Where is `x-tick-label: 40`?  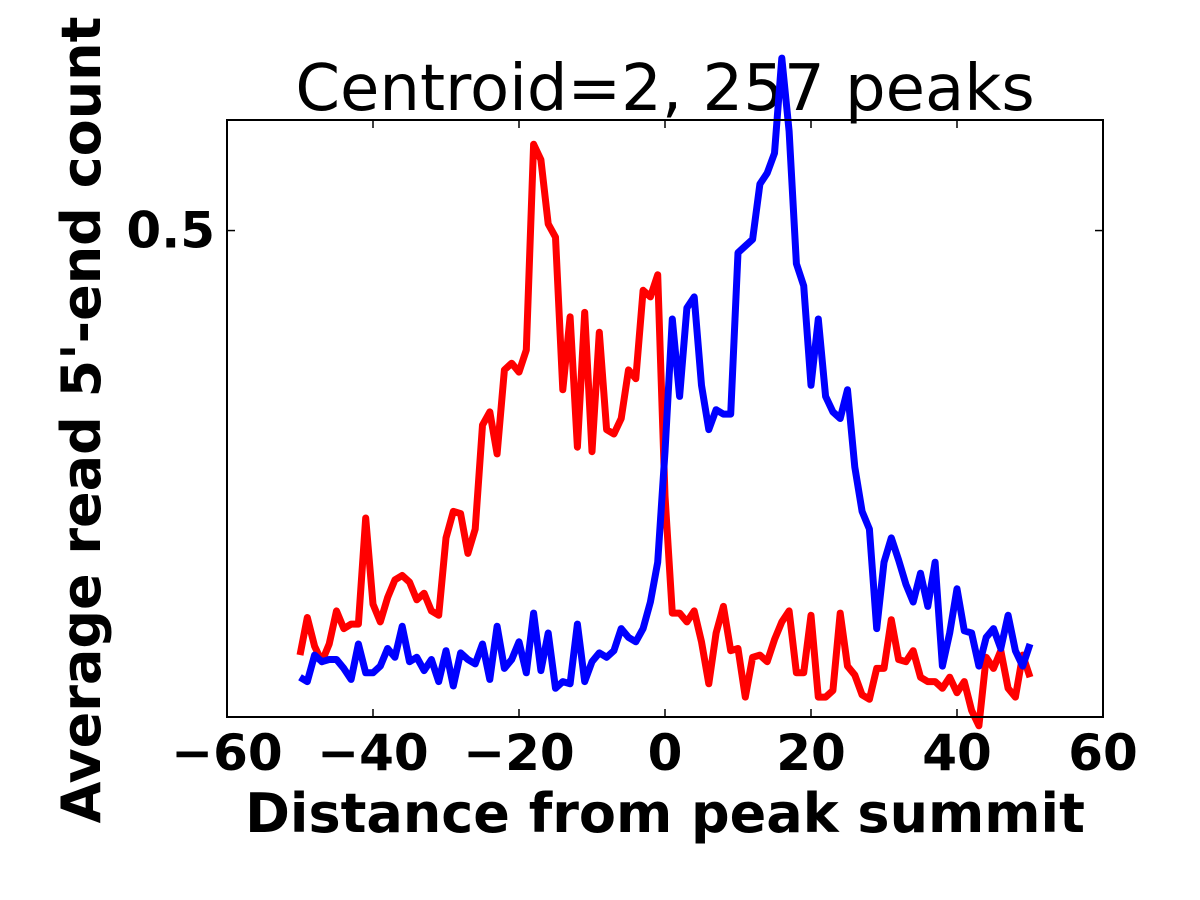 x-tick-label: 40 is located at coordinates (957, 753).